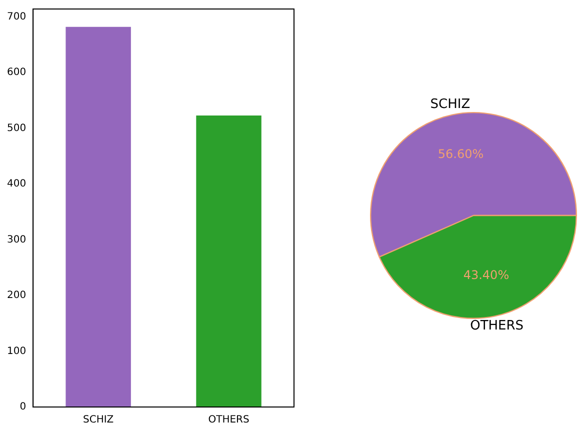 This screenshot has width=581, height=431. Describe the element at coordinates (497, 326) in the screenshot. I see `slice-label: OTHERS` at that location.